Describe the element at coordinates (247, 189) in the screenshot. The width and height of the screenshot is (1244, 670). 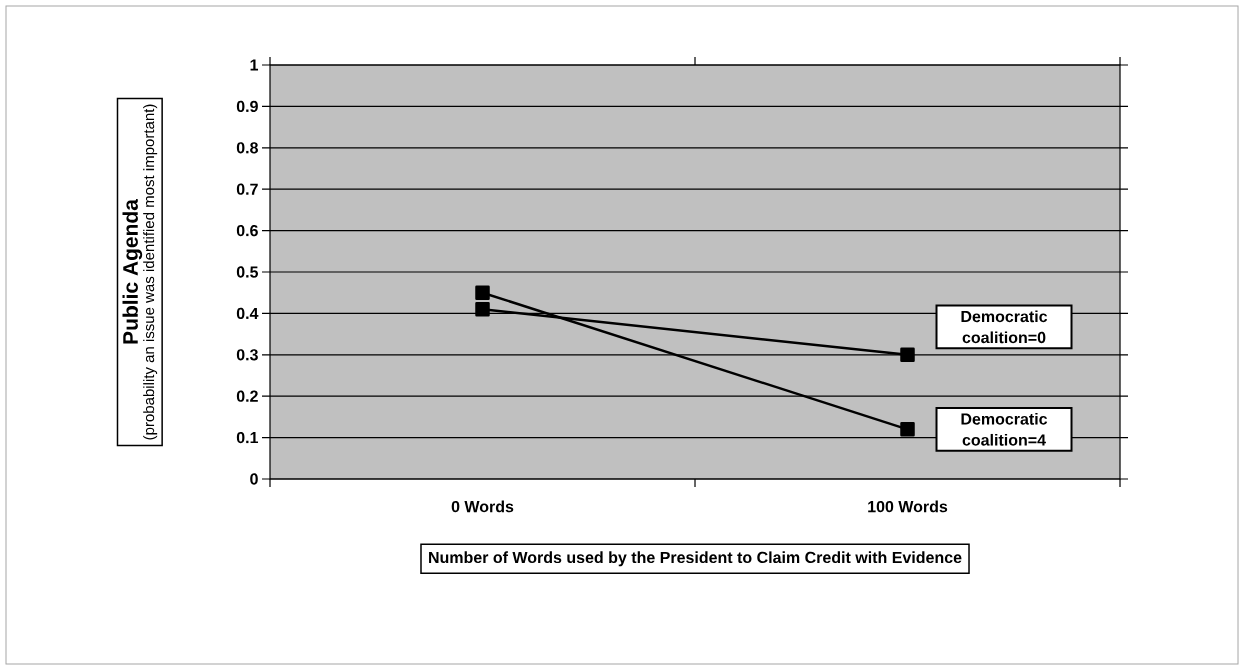
I see `y-tick-label: 0.7` at that location.